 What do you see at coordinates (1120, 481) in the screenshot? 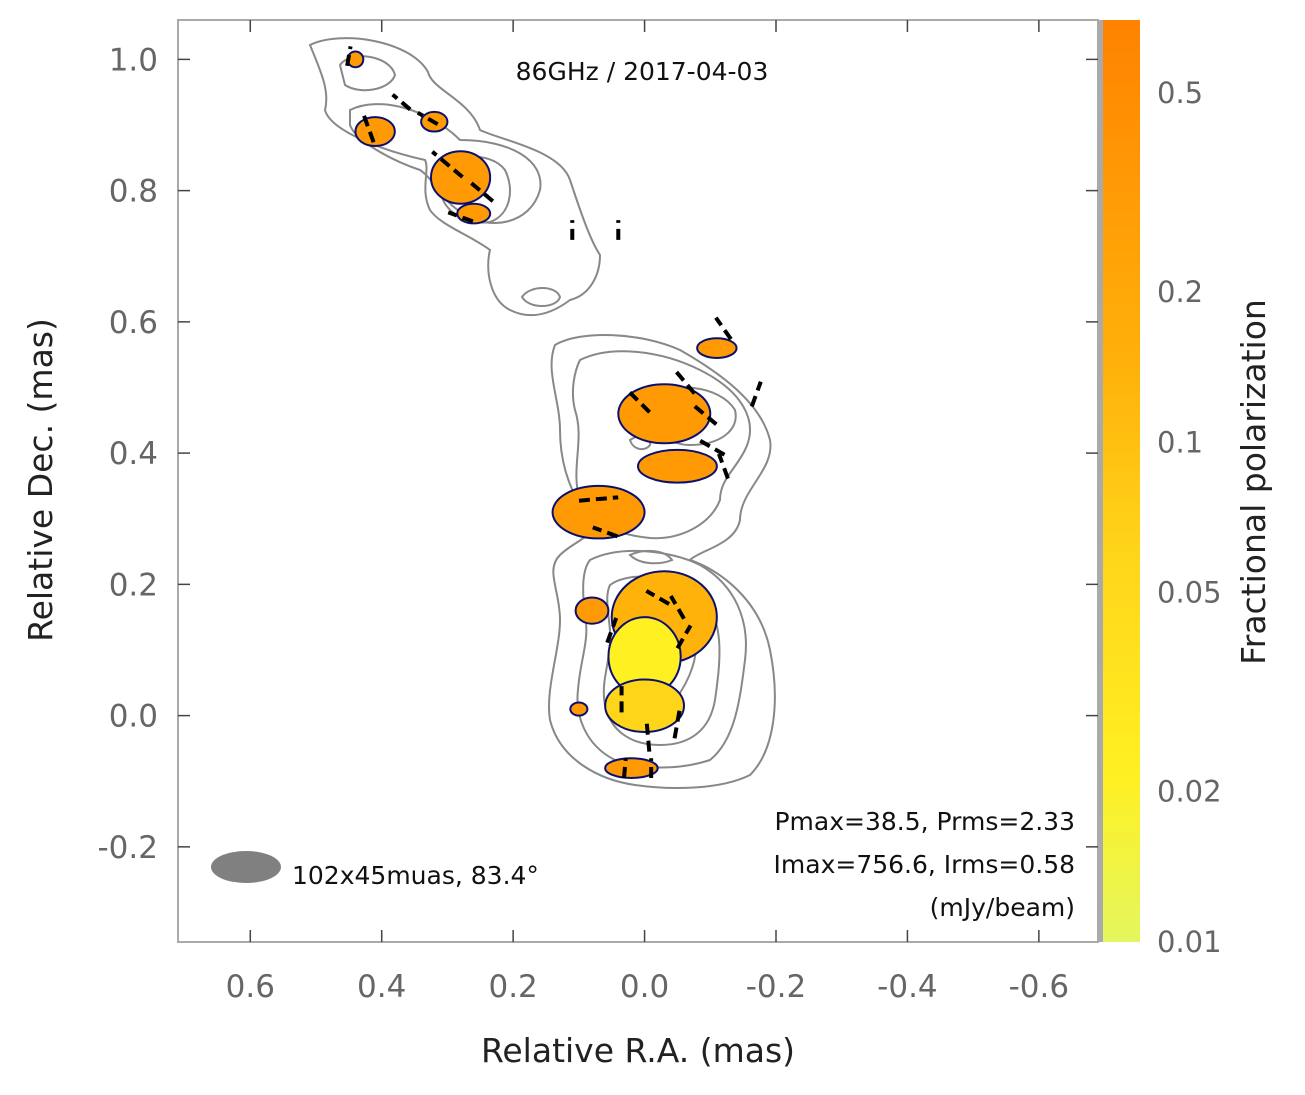
I see `colorbar` at bounding box center [1120, 481].